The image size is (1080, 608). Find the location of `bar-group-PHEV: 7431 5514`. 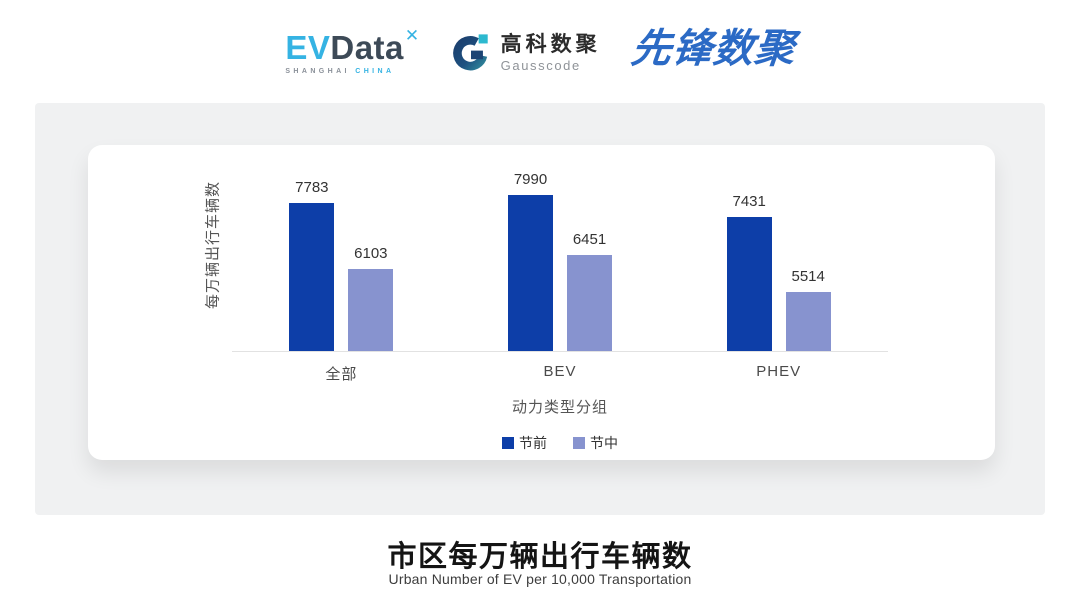

bar-group-PHEV: 7431 5514 is located at coordinates (778, 261).